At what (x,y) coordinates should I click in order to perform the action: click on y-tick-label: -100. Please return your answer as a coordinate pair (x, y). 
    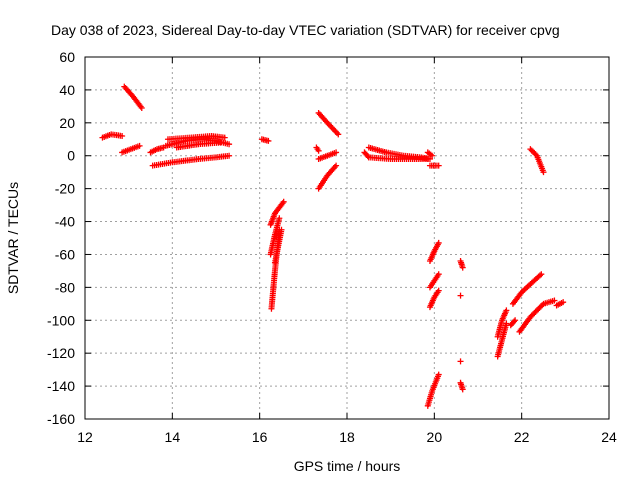
    Looking at the image, I should click on (61, 320).